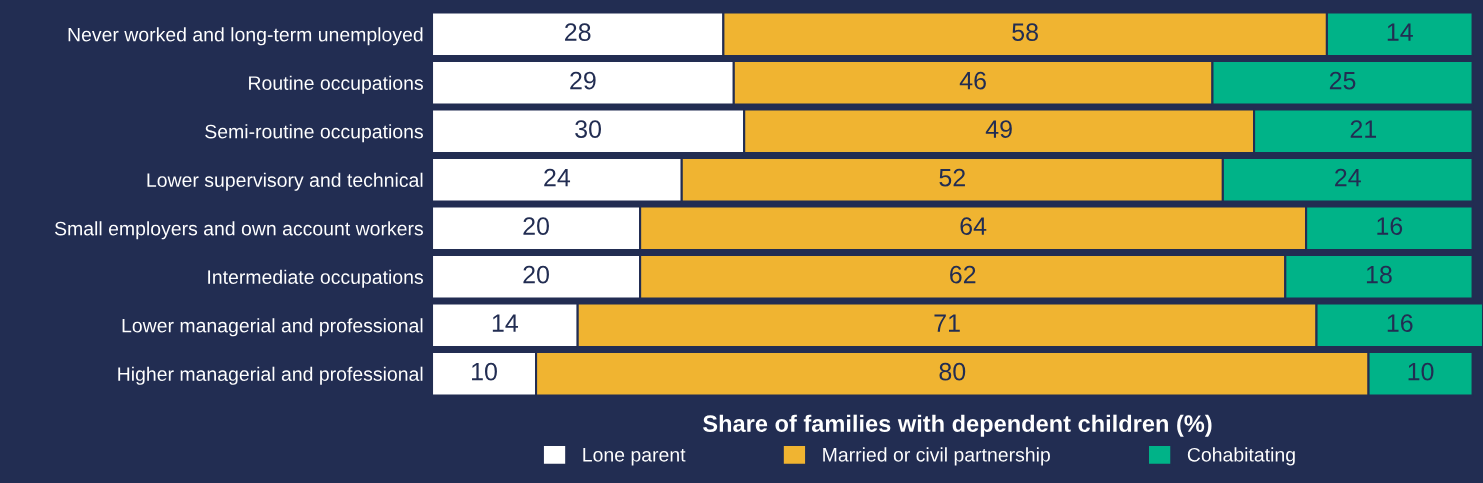 This screenshot has width=1483, height=483. What do you see at coordinates (336, 84) in the screenshot?
I see `y-tick-label: Routine occupations` at bounding box center [336, 84].